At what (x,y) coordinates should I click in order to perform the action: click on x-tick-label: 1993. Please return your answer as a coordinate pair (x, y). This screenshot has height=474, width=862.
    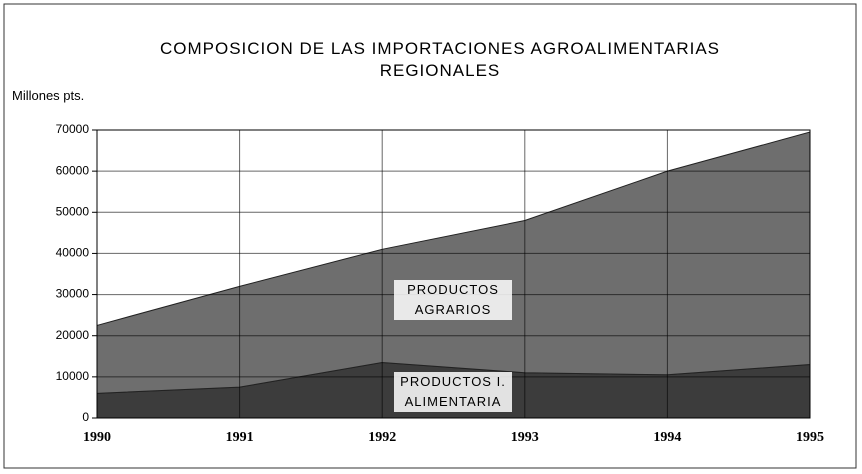
    Looking at the image, I should click on (525, 437).